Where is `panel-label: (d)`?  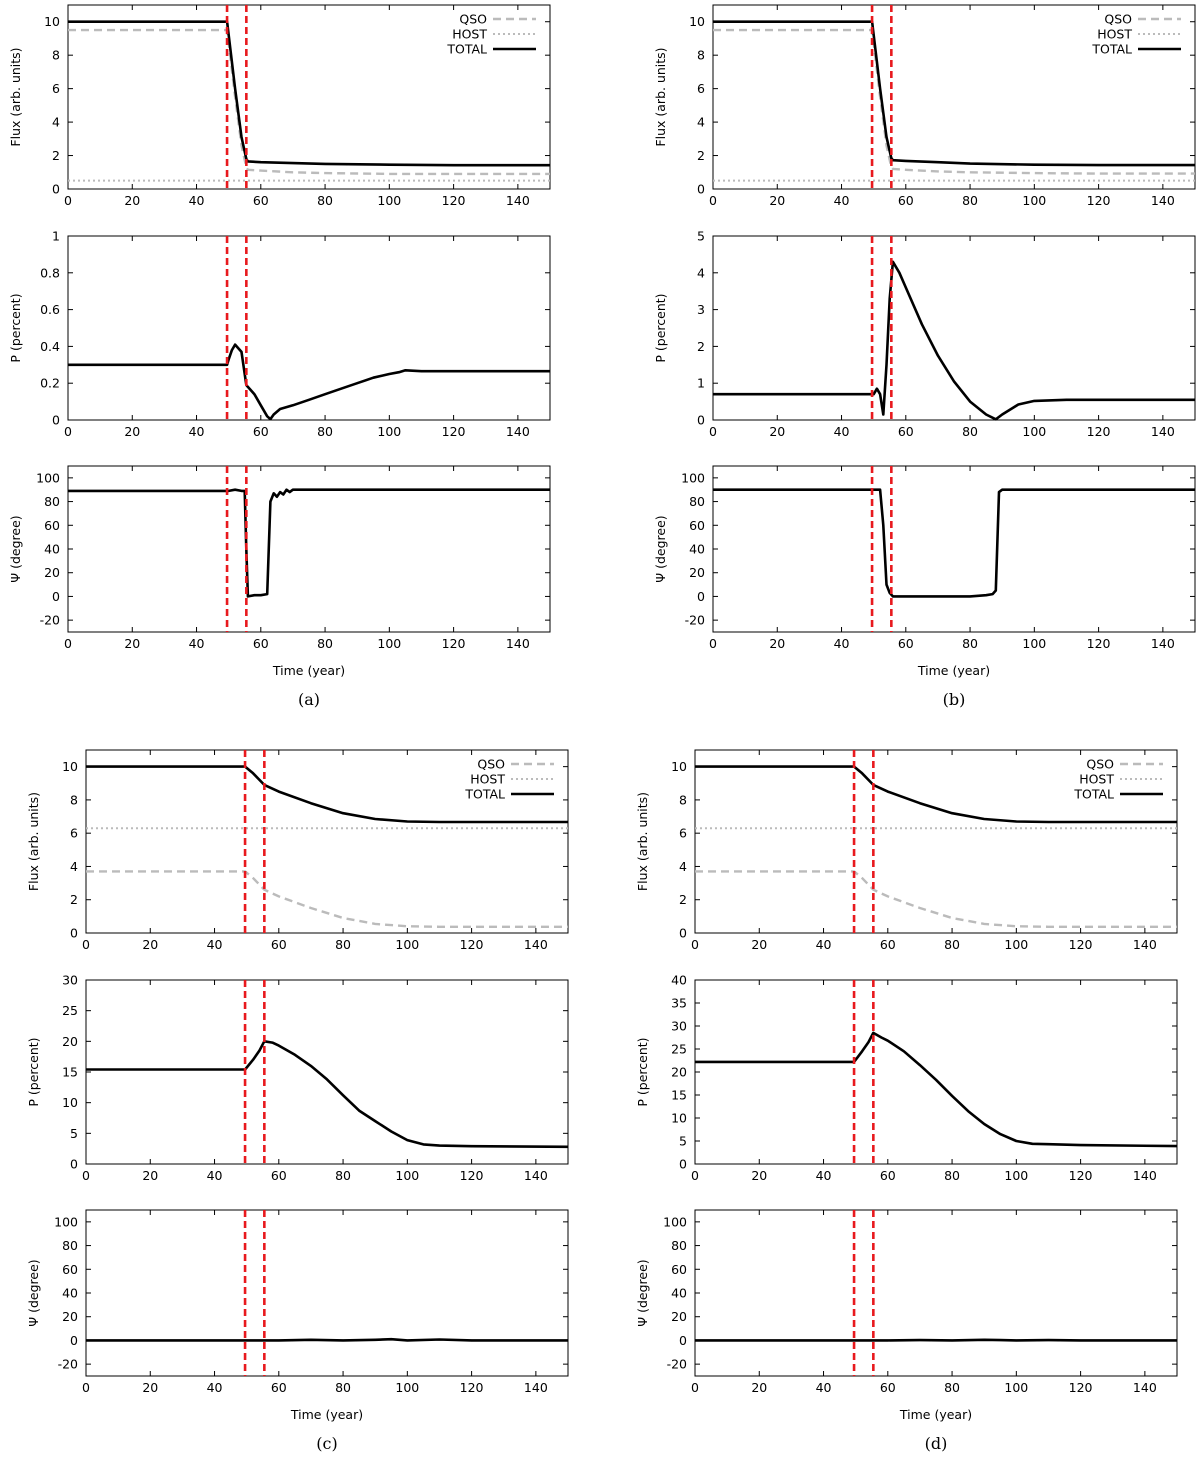
panel-label: (d) is located at coordinates (936, 1443).